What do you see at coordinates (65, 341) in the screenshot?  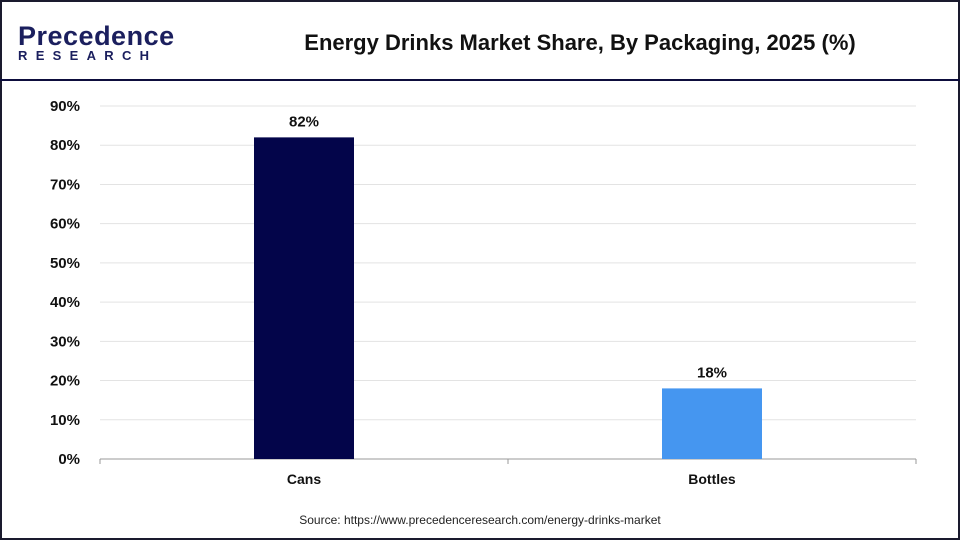 I see `y-tick-label: 30%` at bounding box center [65, 341].